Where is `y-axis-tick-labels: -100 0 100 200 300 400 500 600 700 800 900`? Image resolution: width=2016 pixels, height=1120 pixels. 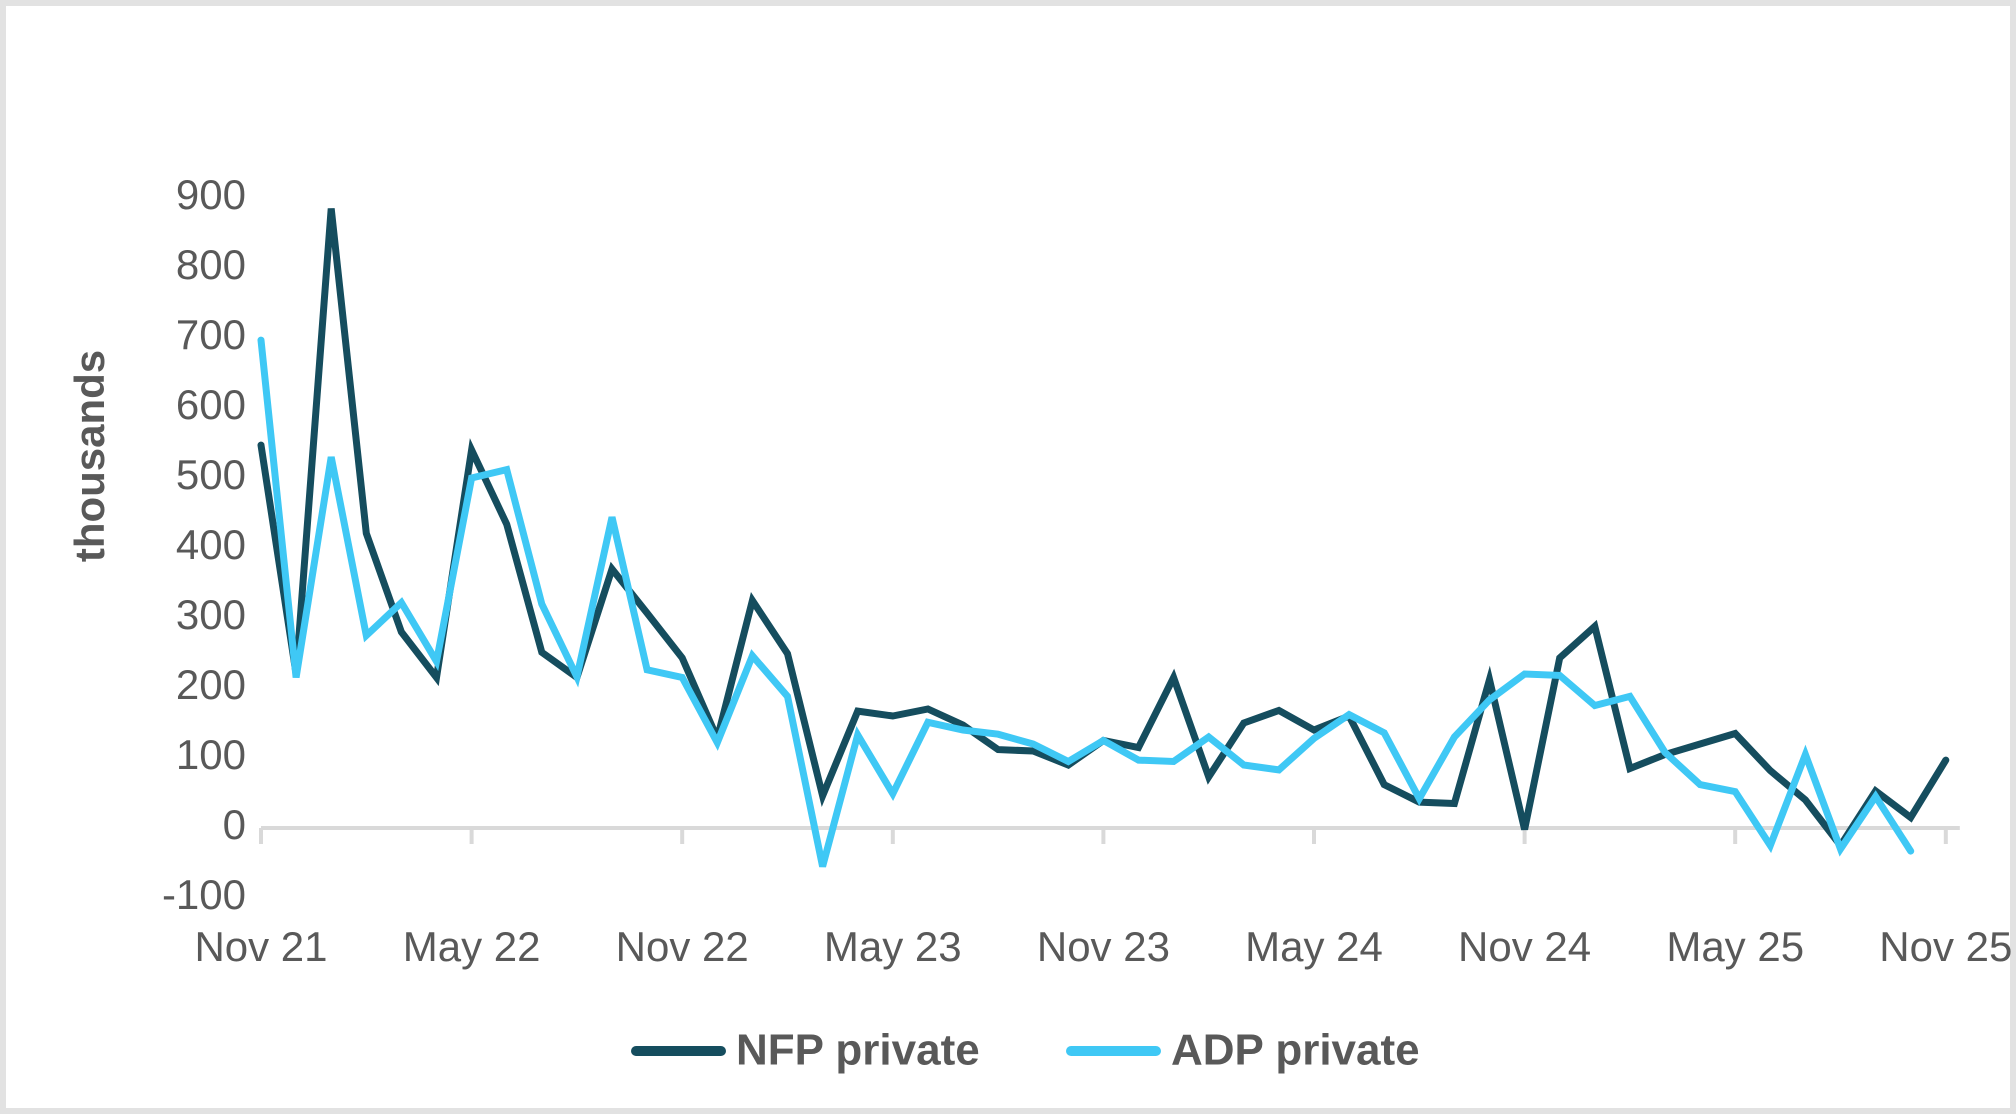 y-axis-tick-labels: -100 0 100 200 300 400 500 600 700 800 900 is located at coordinates (204, 544).